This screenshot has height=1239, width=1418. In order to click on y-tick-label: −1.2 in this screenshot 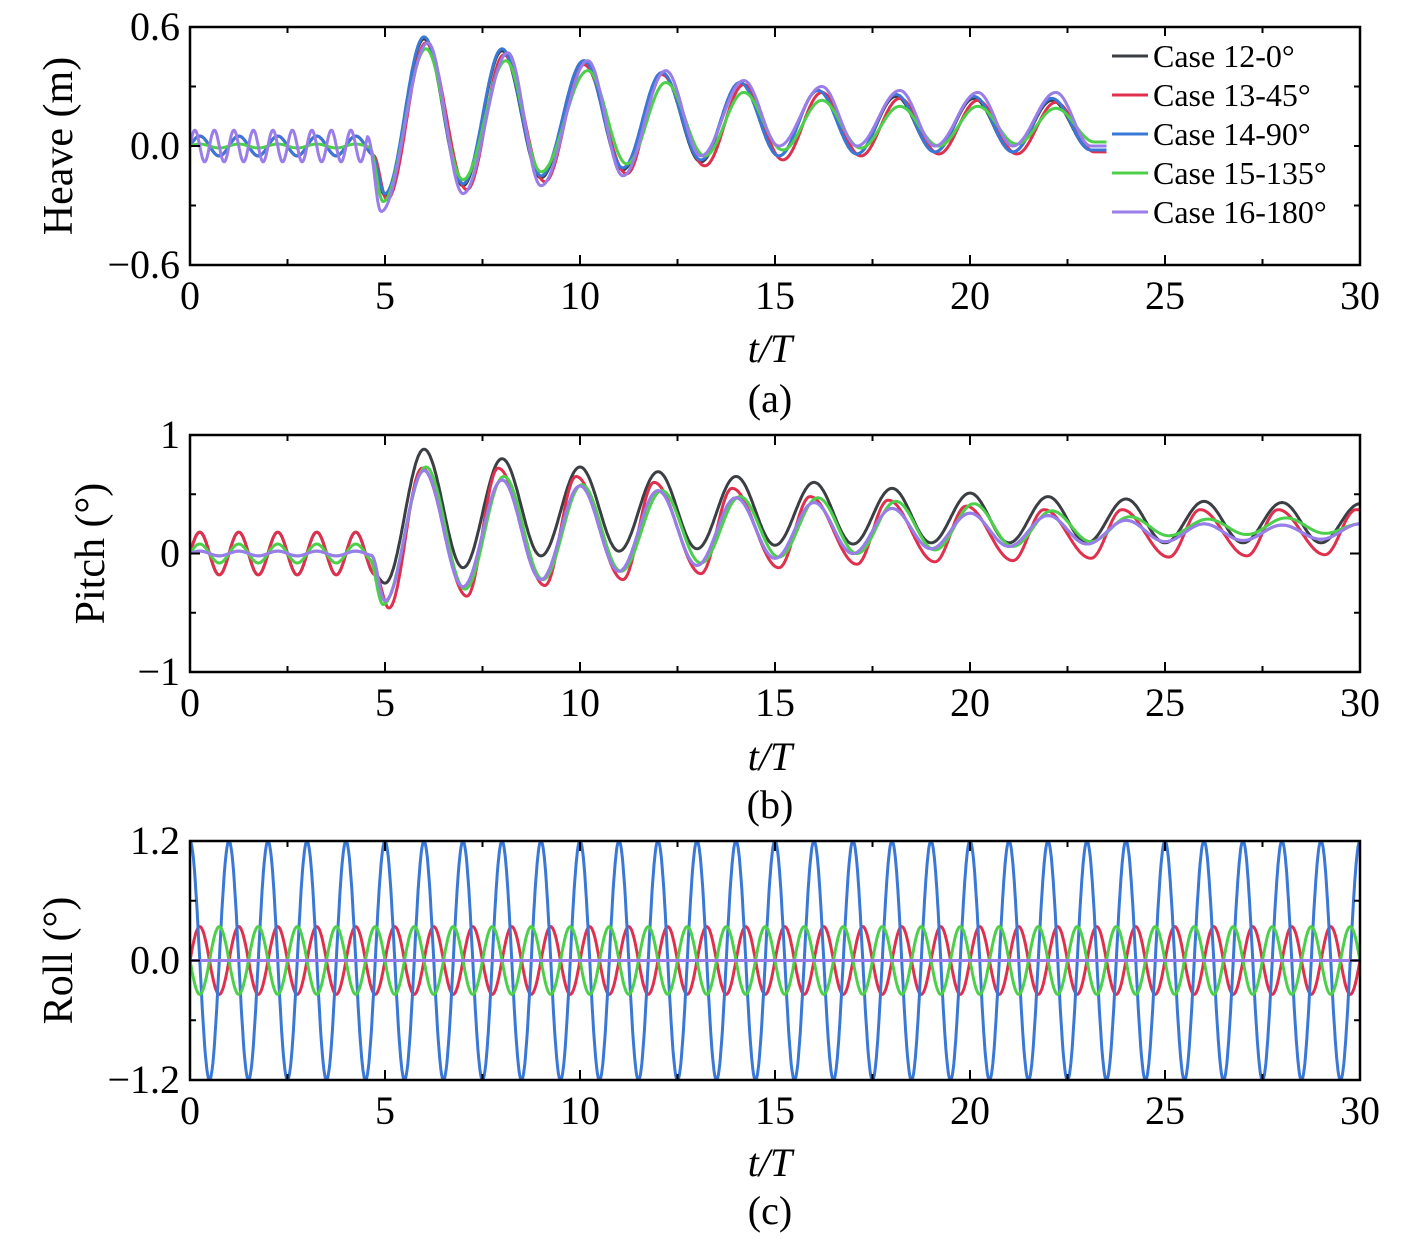, I will do `click(143, 1079)`.